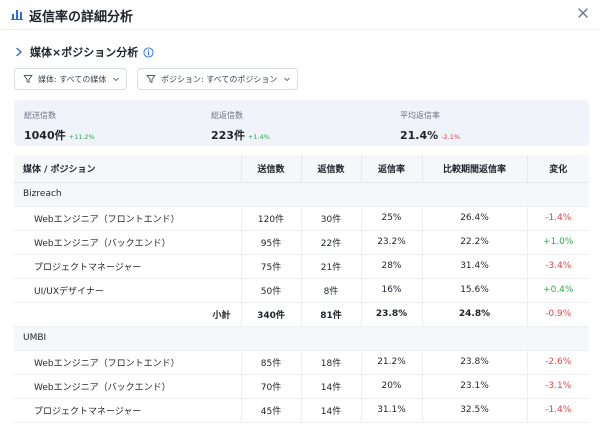 The height and width of the screenshot is (434, 600). Describe the element at coordinates (270, 290) in the screenshot. I see `sent-count-cell: 50件` at that location.